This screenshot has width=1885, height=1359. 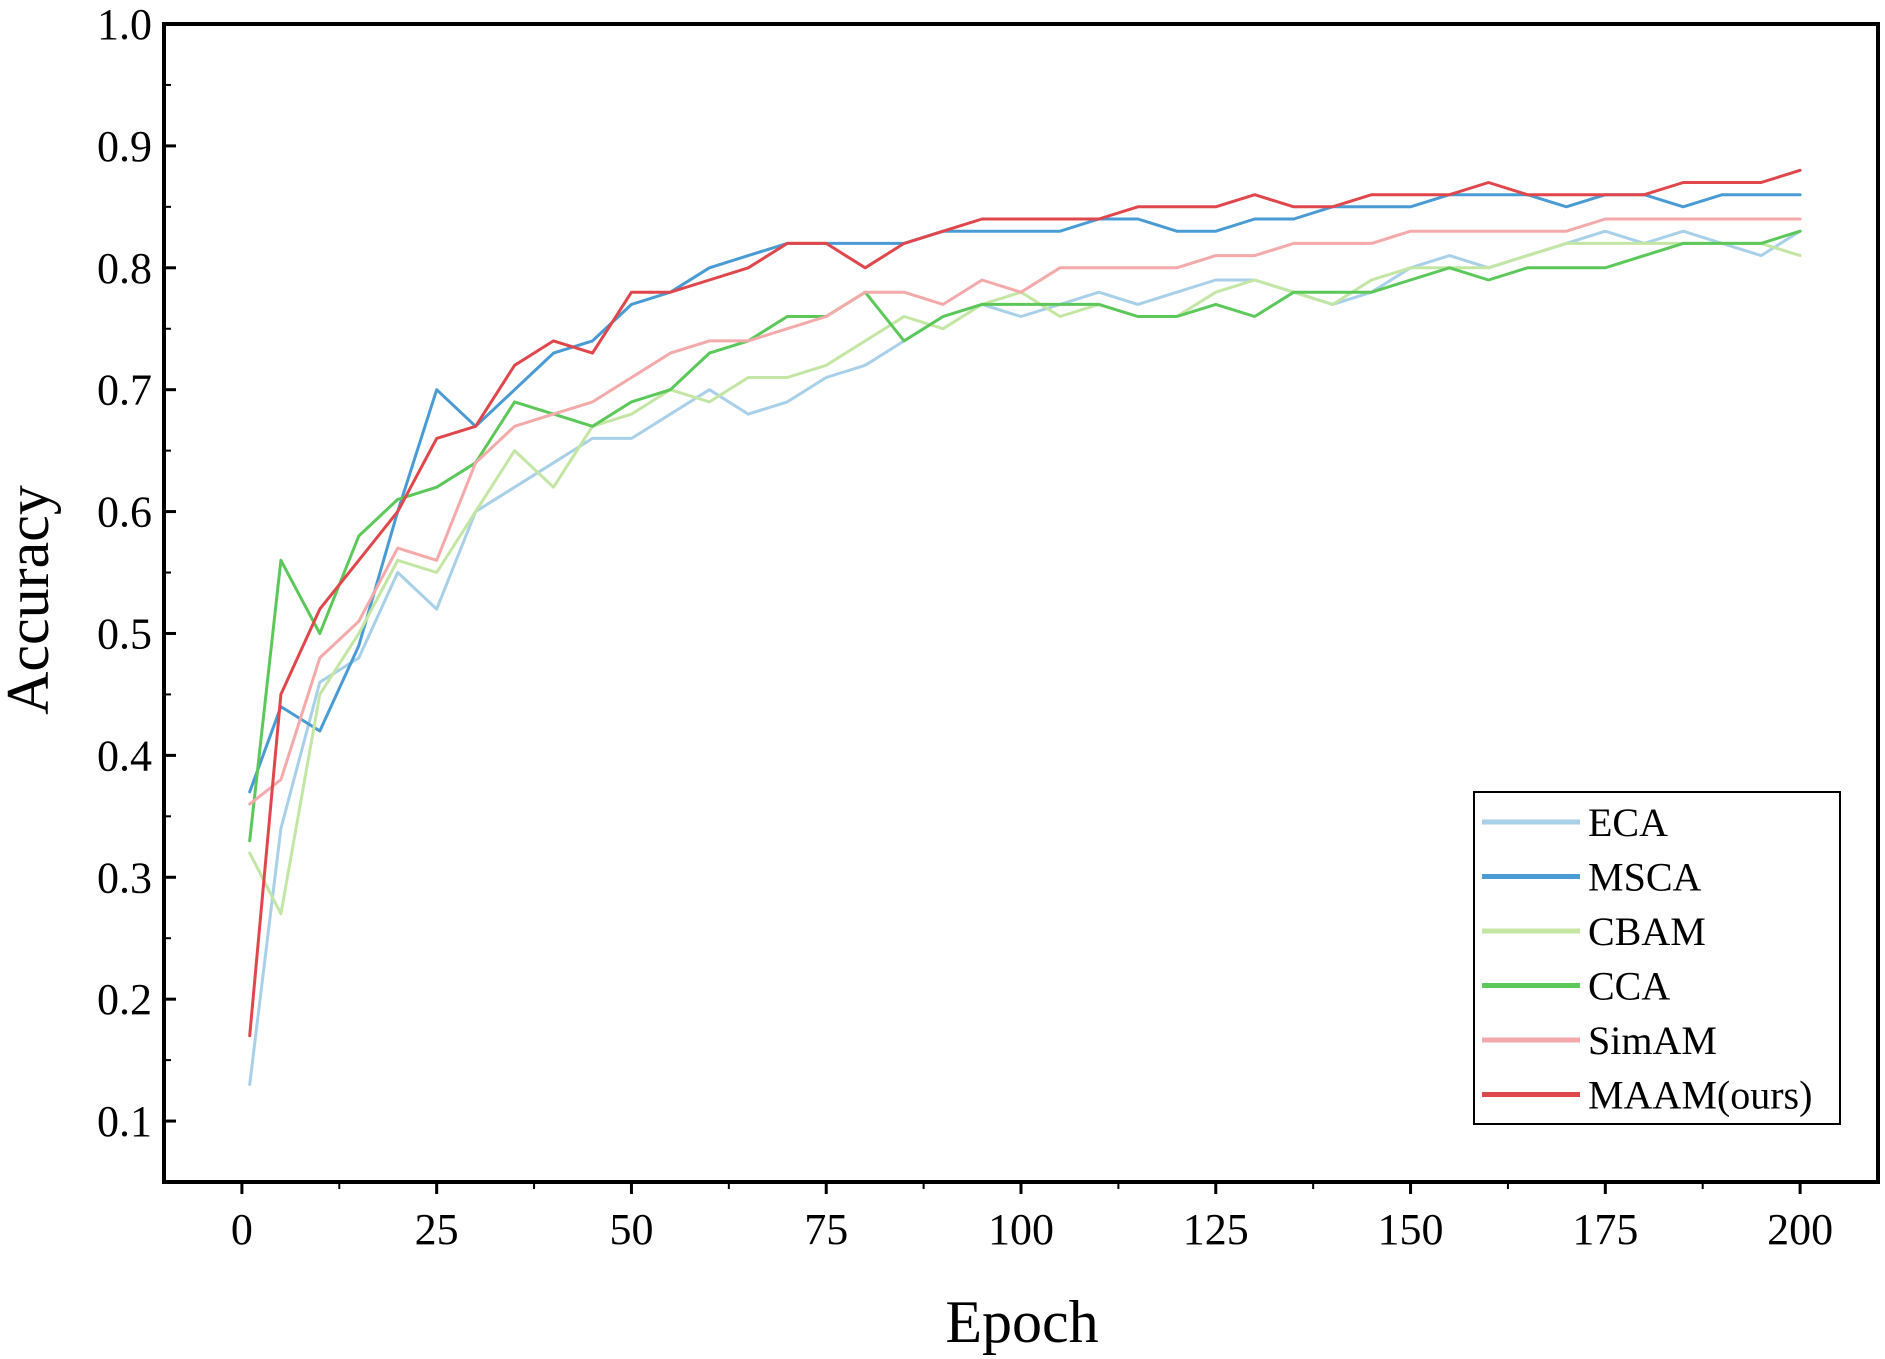 I want to click on y-tick-label: 0.8, so click(x=124, y=268).